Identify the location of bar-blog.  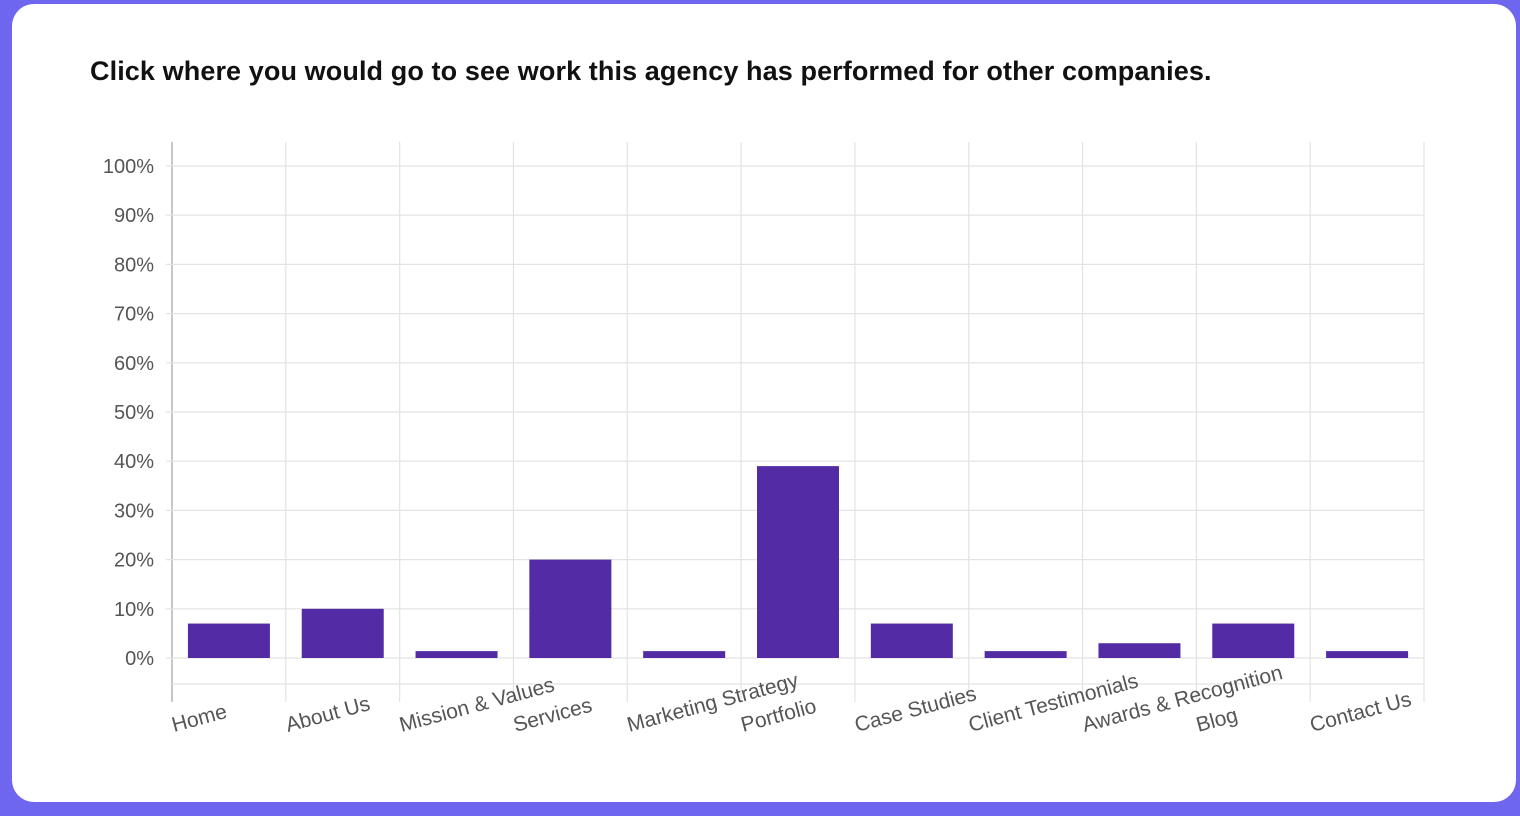
(1253, 640).